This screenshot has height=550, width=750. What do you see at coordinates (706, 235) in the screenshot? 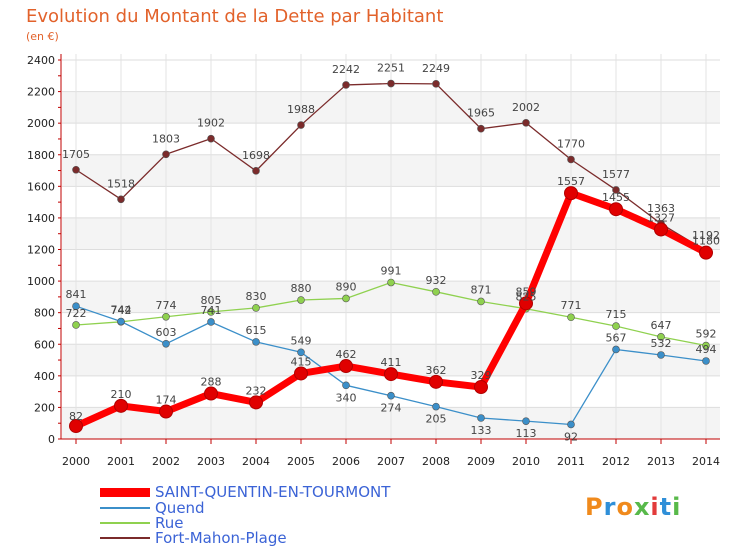
I see `data-label-fort-mahon-plage: 1192` at bounding box center [706, 235].